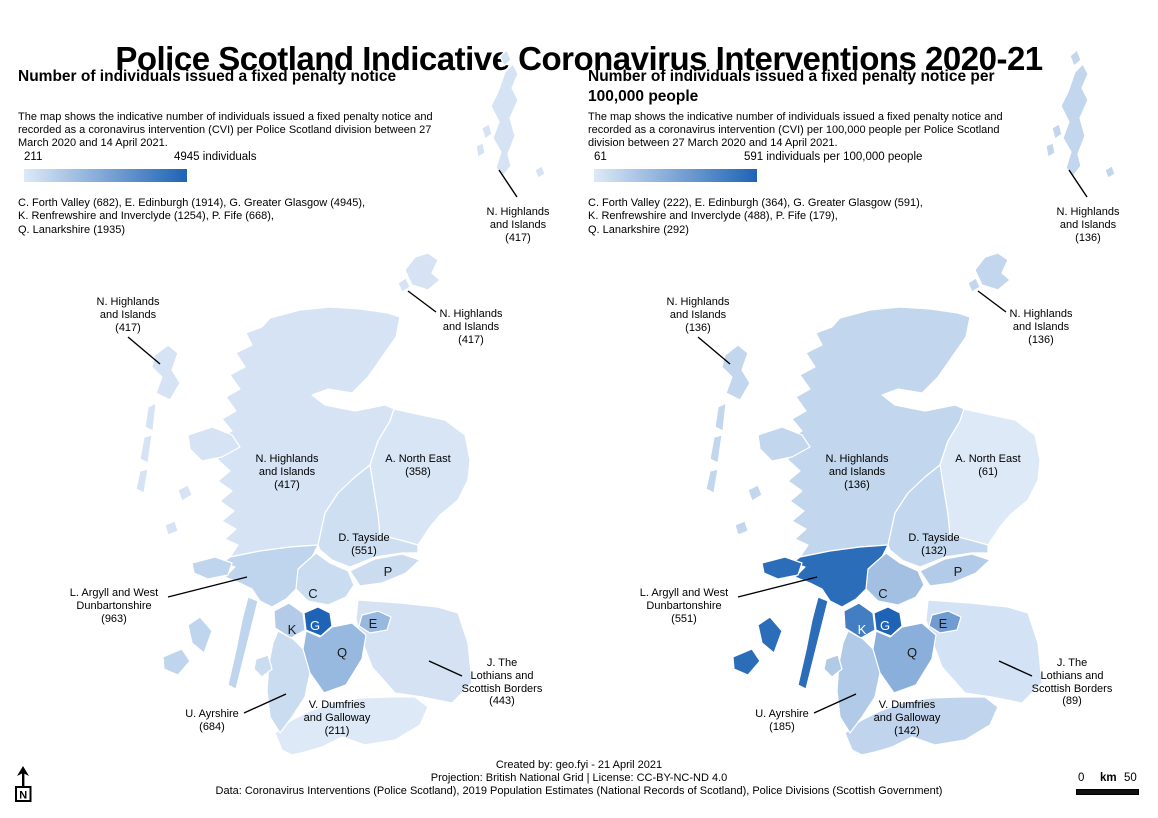 Image resolution: width=1158 pixels, height=818 pixels. What do you see at coordinates (23, 796) in the screenshot?
I see `north-arrow-label: N` at bounding box center [23, 796].